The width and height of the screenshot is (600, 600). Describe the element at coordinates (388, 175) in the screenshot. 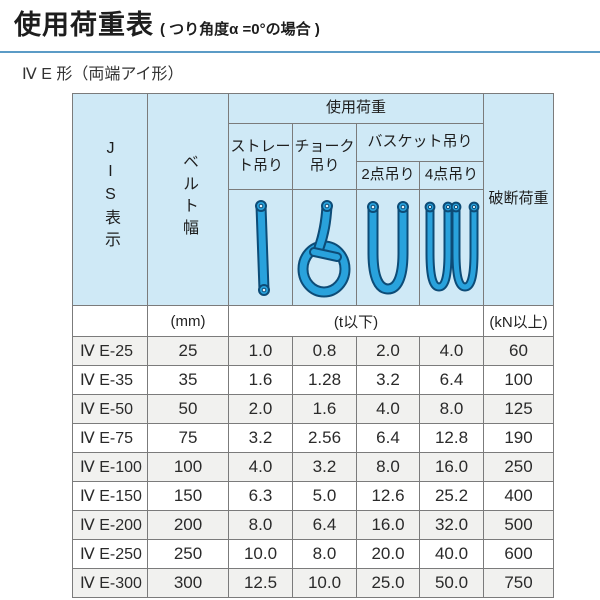

I see `header-basket-2point: 2点吊り` at that location.